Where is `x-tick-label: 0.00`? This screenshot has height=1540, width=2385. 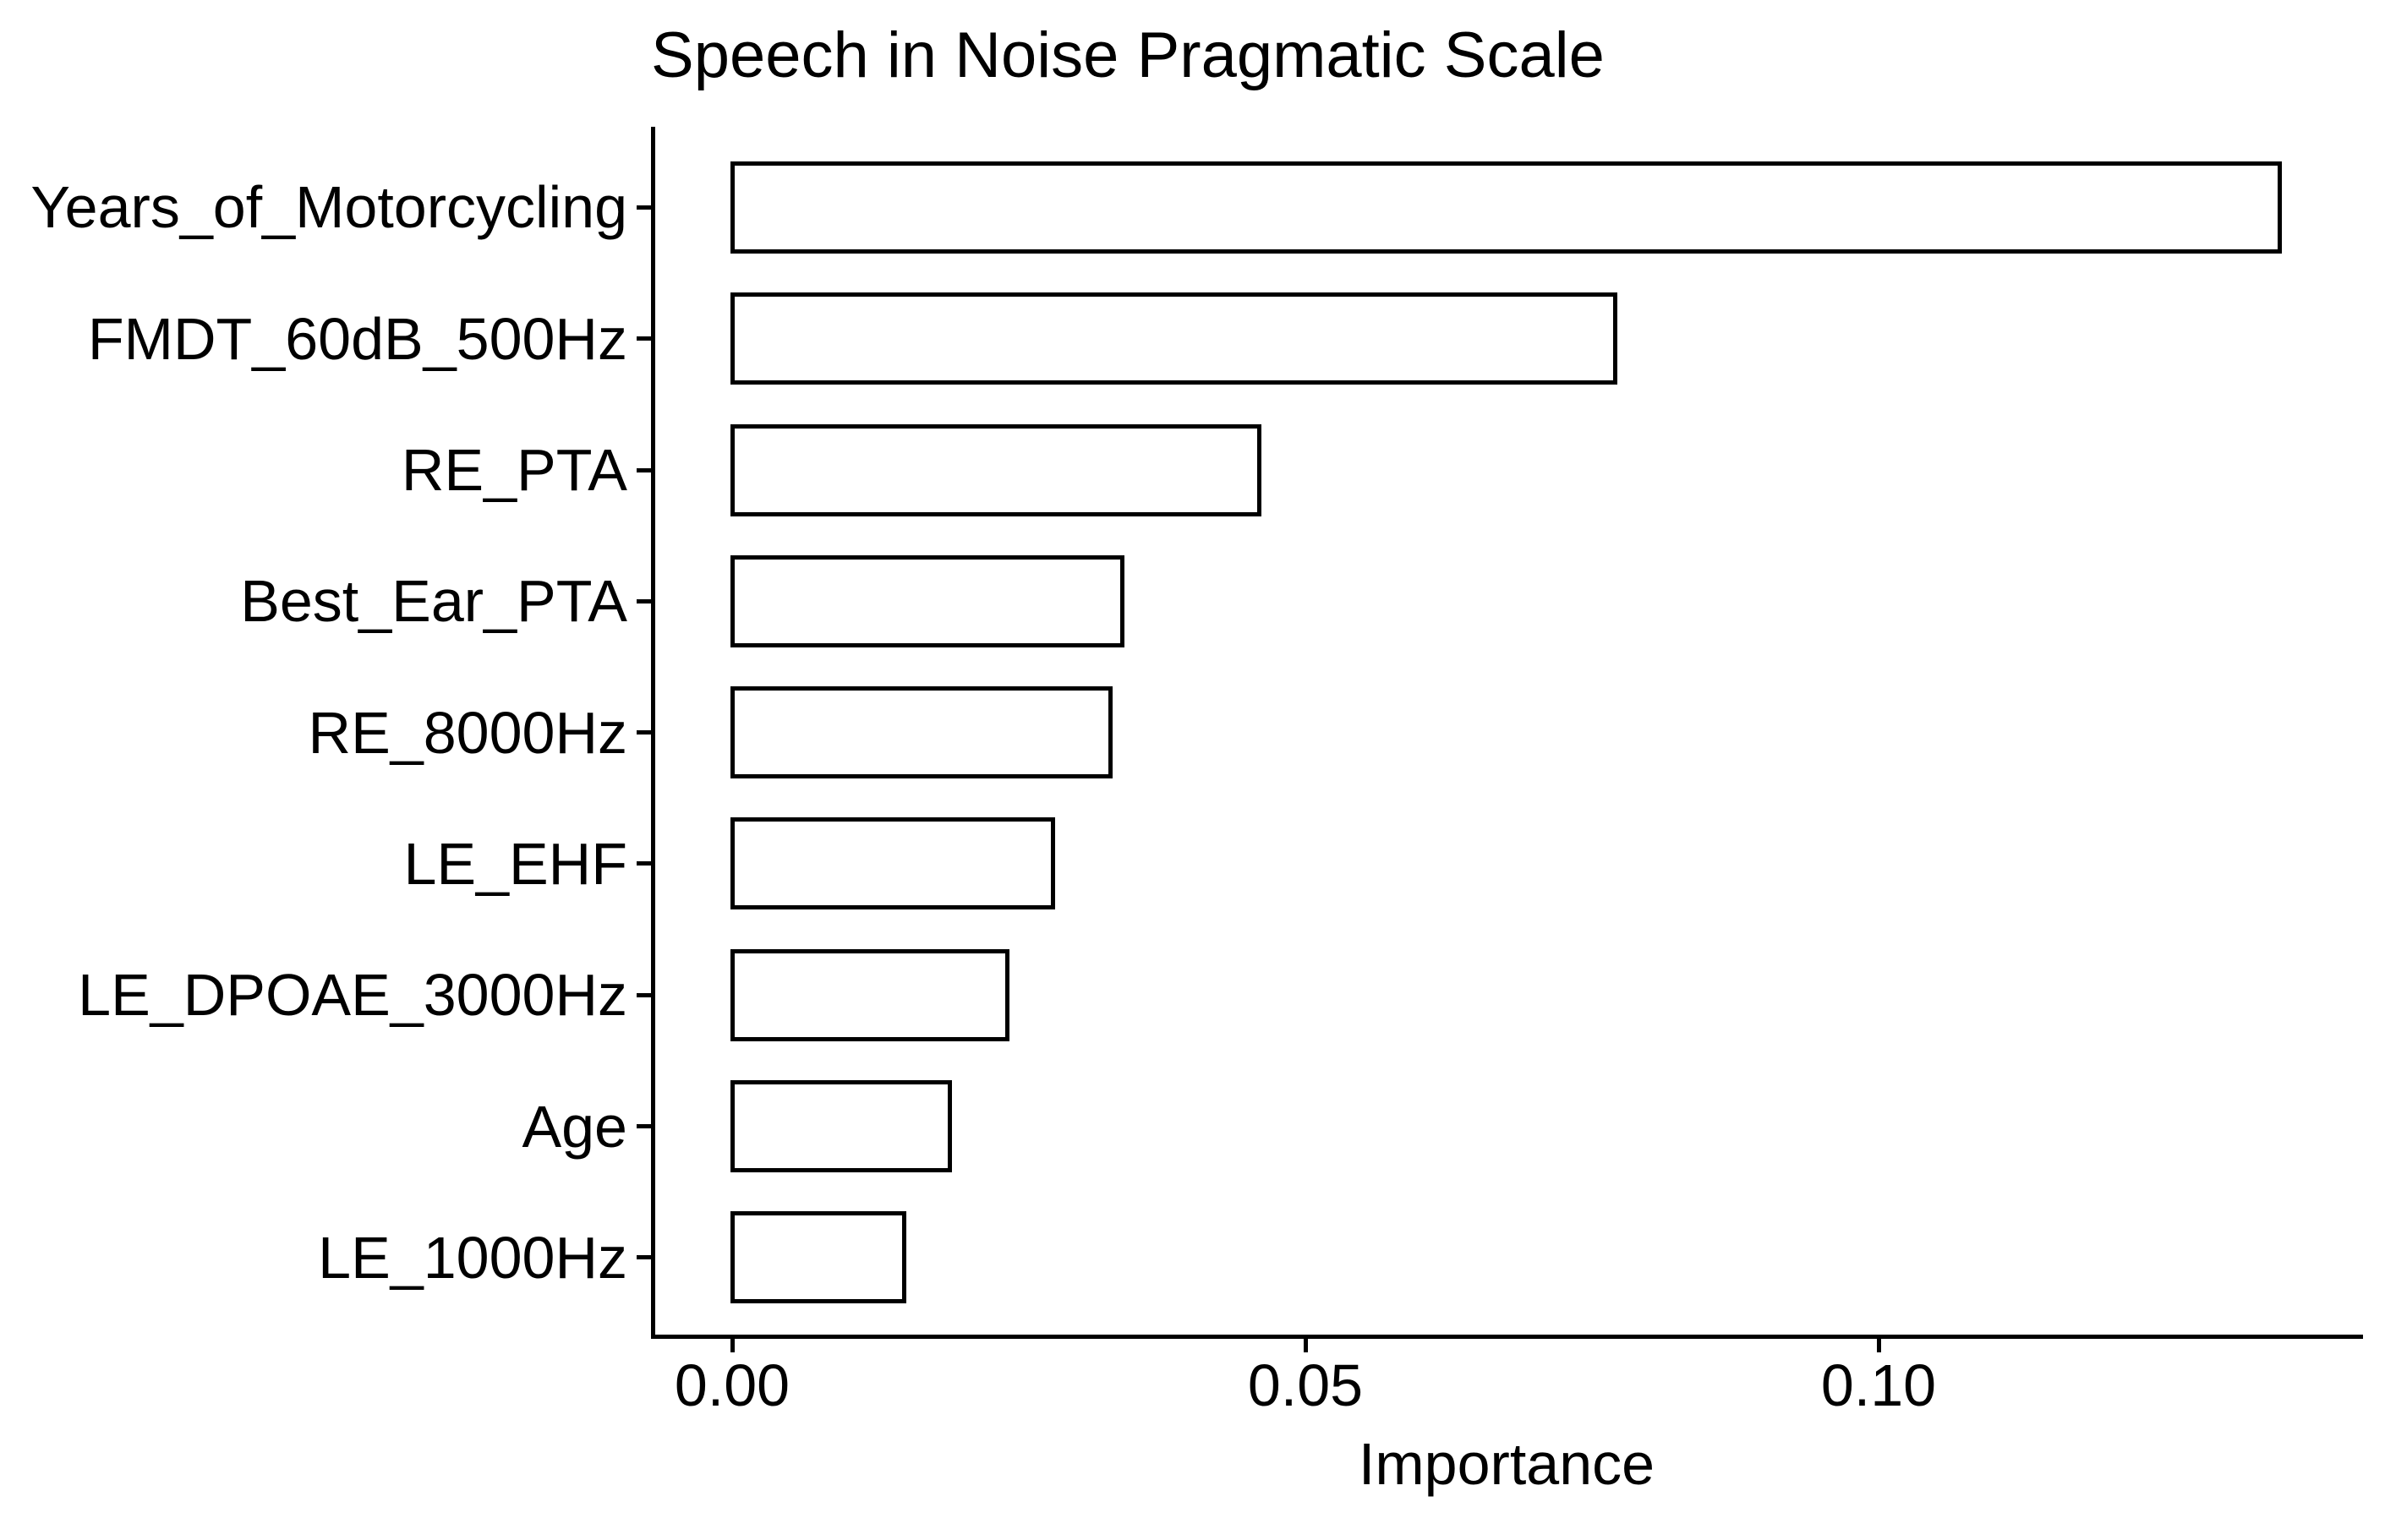 x-tick-label: 0.00 is located at coordinates (732, 1385).